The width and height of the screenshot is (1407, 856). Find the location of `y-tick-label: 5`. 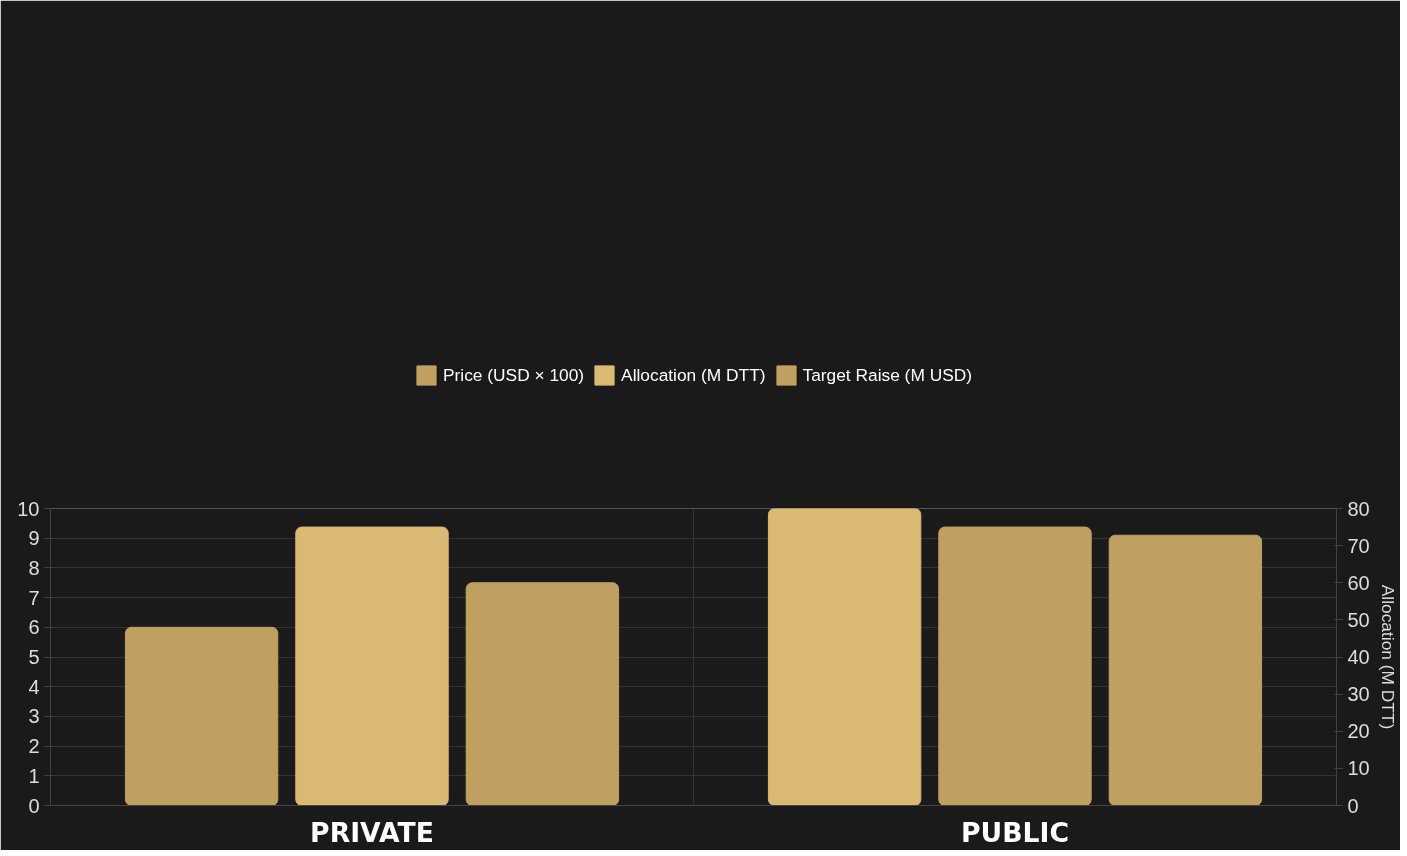

y-tick-label: 5 is located at coordinates (34, 657).